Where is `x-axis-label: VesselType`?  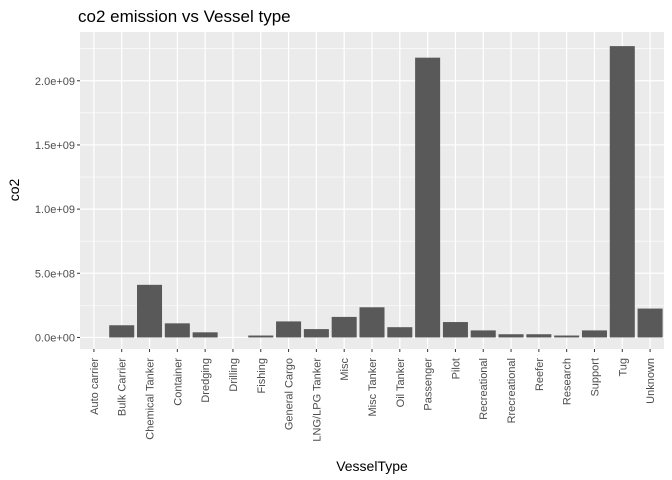 x-axis-label: VesselType is located at coordinates (372, 466).